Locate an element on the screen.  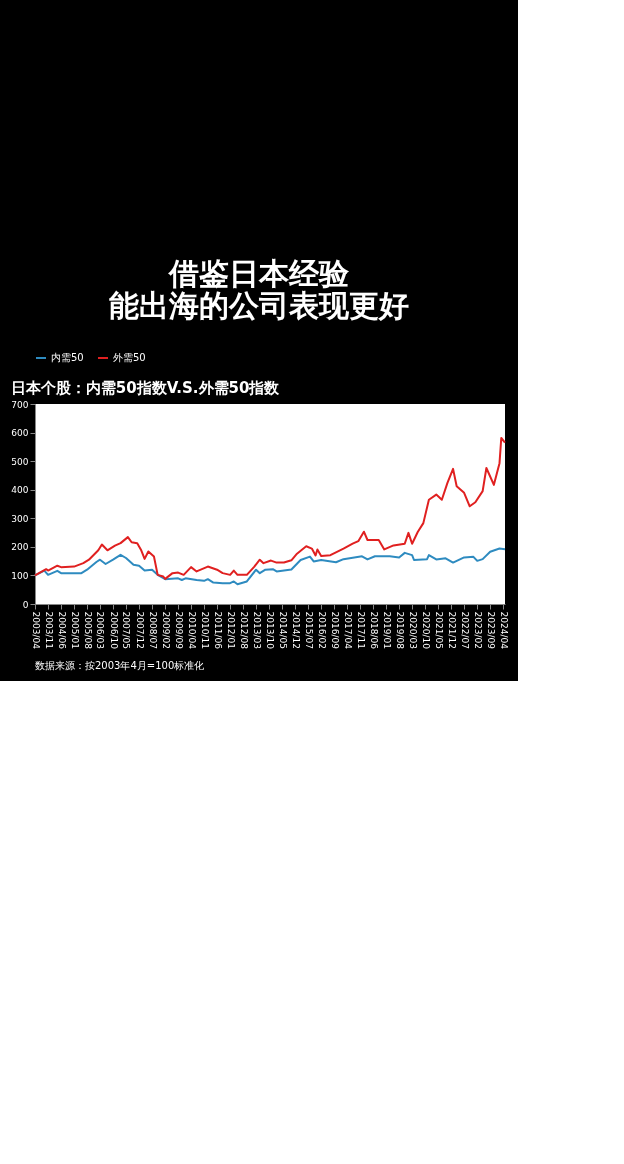
y-tick-label: 300 is located at coordinates (20, 518).